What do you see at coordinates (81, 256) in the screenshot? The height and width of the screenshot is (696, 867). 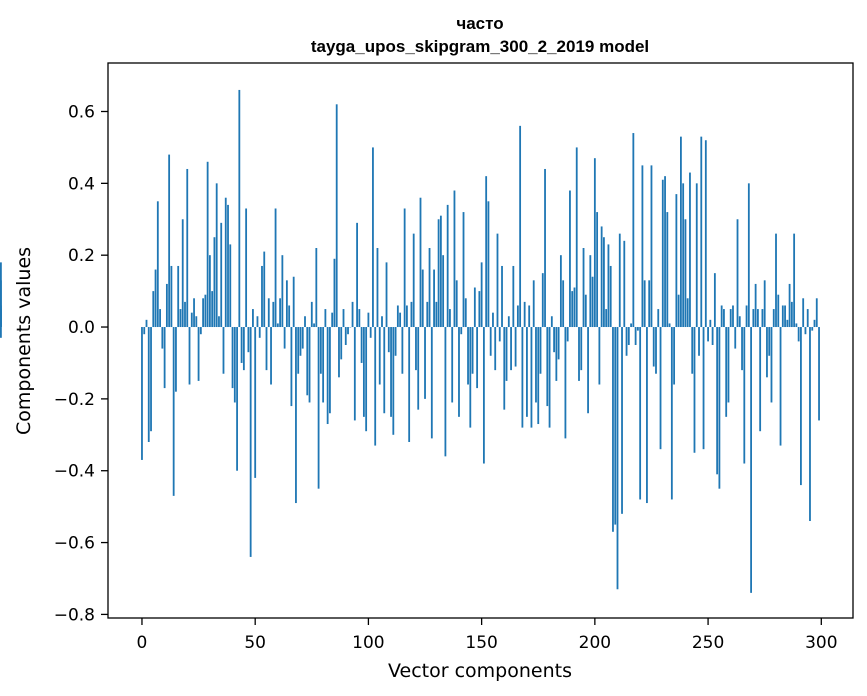 I see `y-tick-label: 0.2` at bounding box center [81, 256].